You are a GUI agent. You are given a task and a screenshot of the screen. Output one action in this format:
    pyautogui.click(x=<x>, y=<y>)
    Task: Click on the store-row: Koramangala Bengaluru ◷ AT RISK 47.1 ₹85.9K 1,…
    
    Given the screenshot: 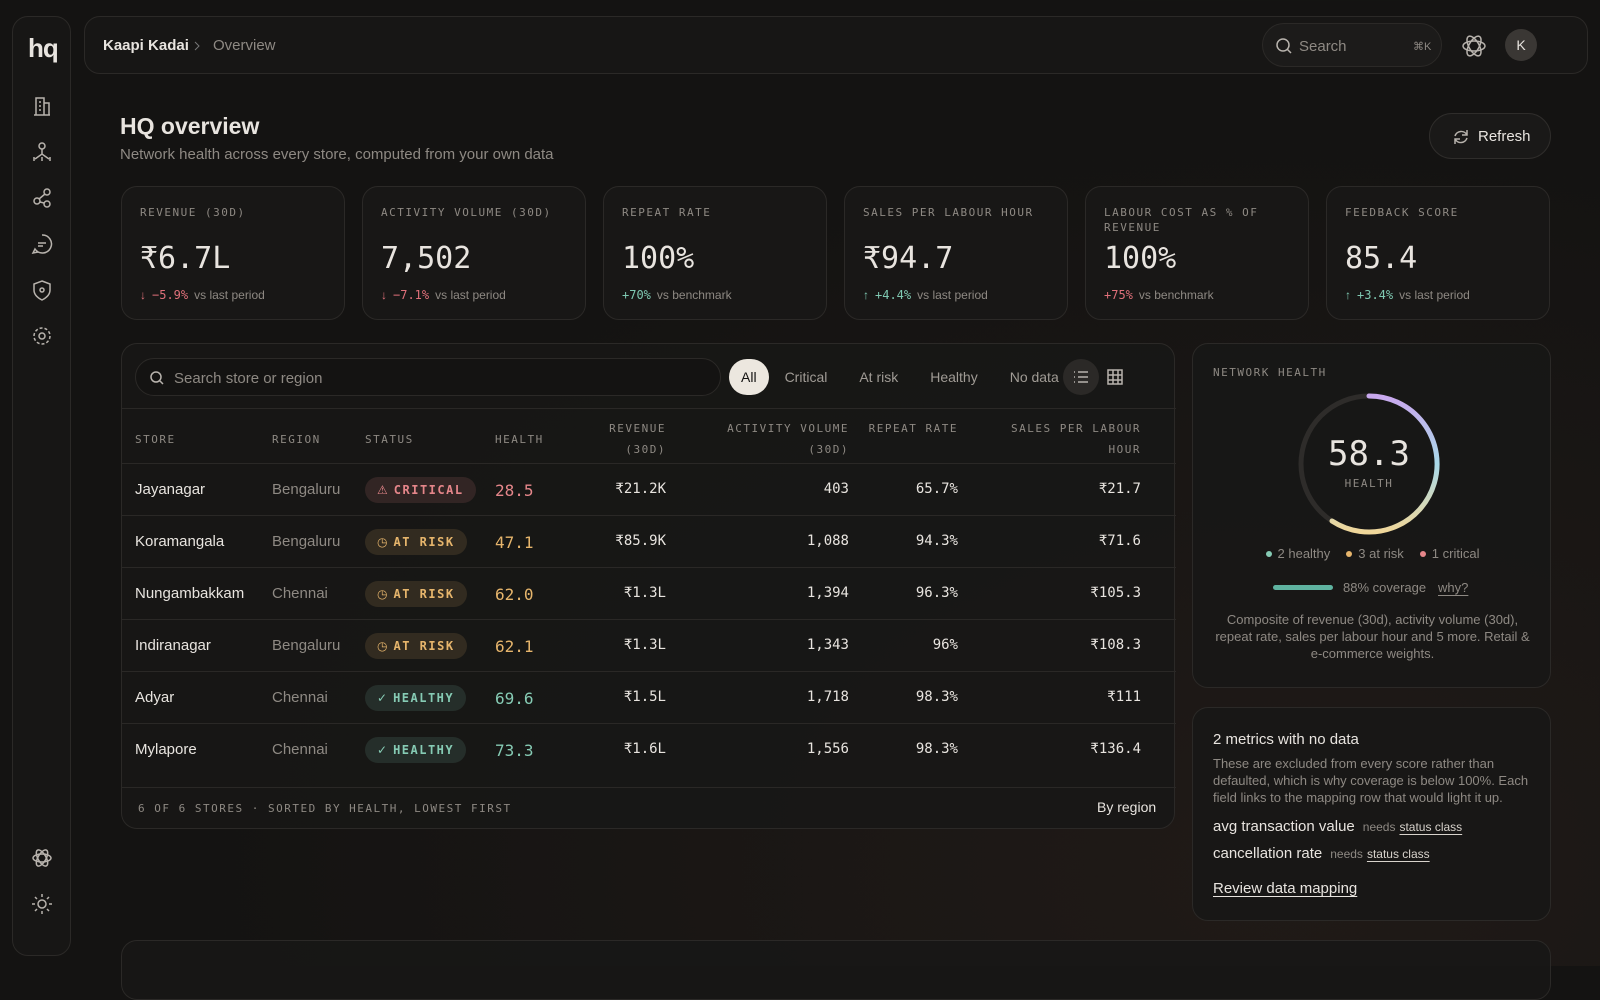 What is the action you would take?
    pyautogui.click(x=649, y=541)
    